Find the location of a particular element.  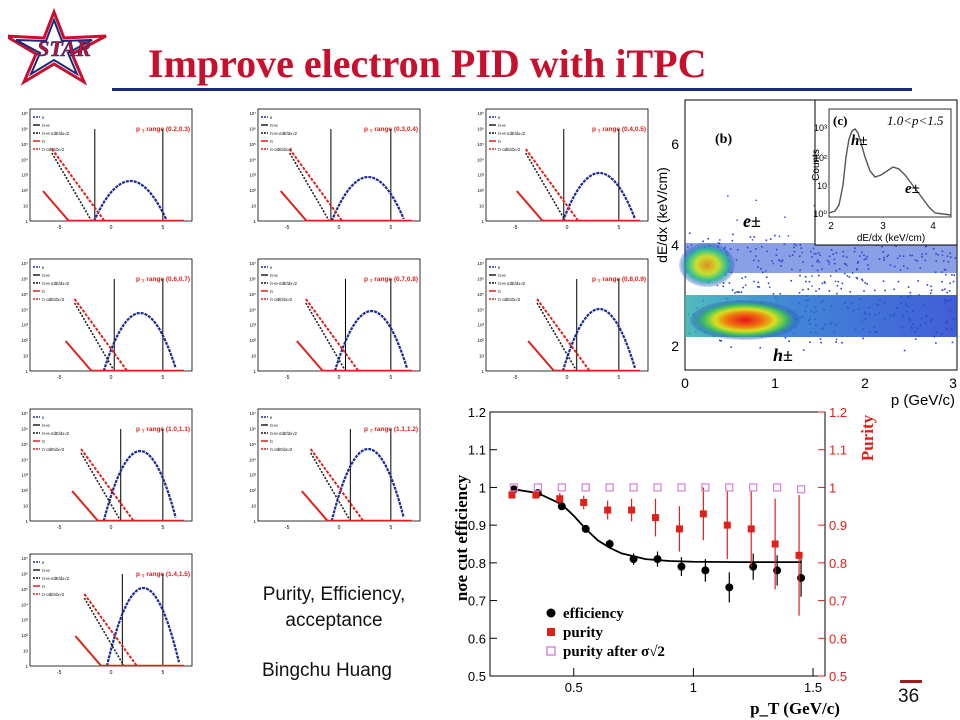

title-rule is located at coordinates (512, 89).